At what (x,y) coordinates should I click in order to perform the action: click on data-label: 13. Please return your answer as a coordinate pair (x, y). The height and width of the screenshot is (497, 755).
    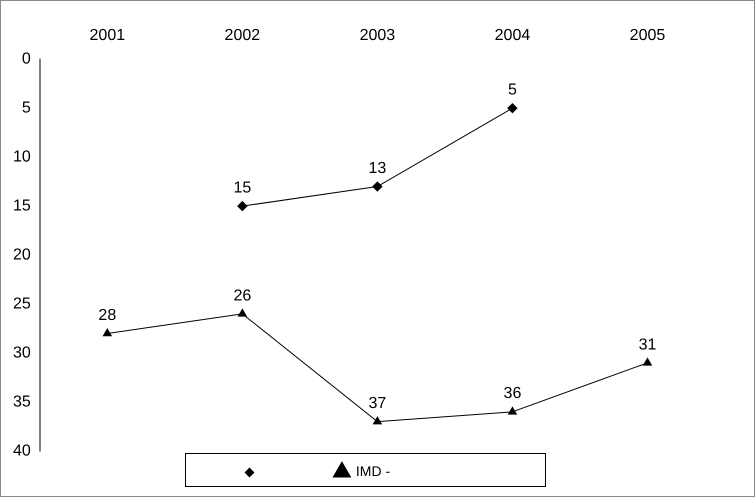
    Looking at the image, I should click on (377, 168).